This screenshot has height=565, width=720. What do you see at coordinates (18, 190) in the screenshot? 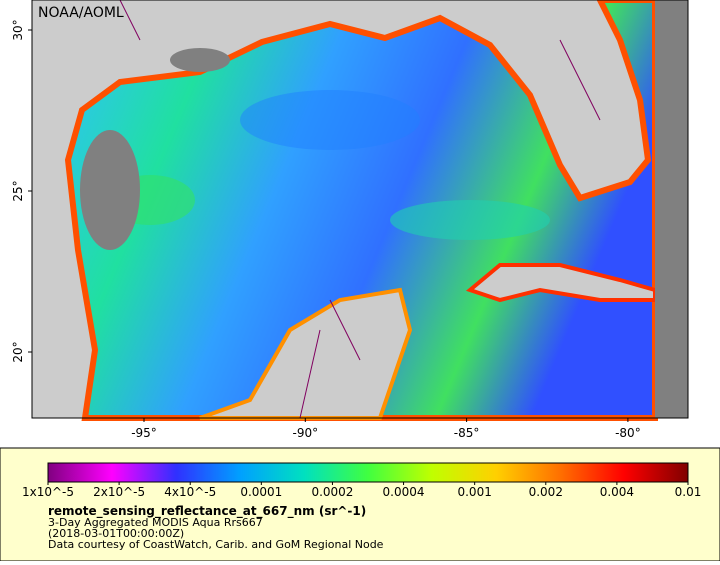
I see `lat-label: 25°` at bounding box center [18, 190].